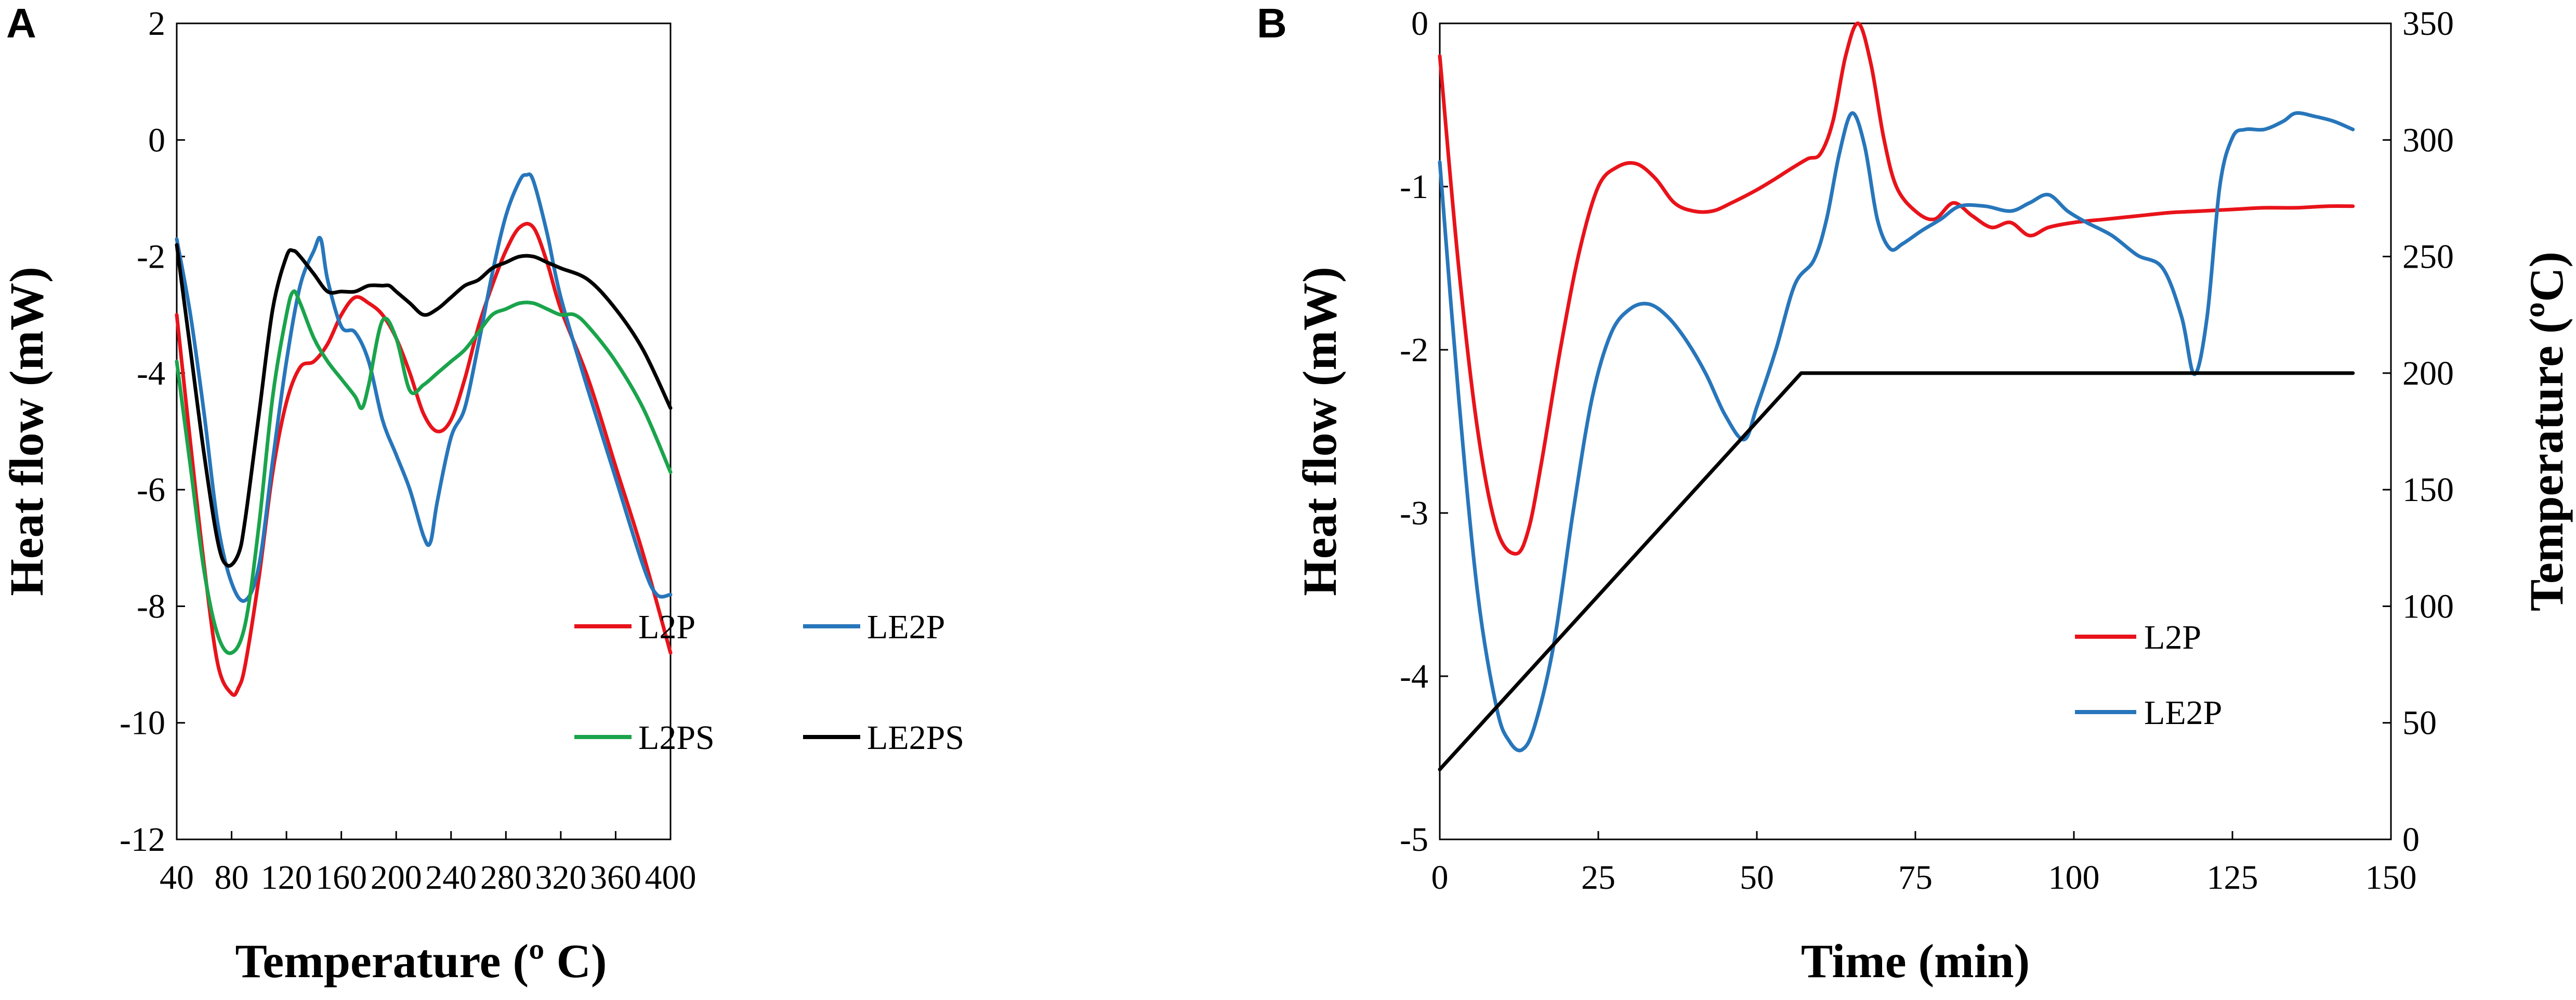 This screenshot has height=1000, width=2576. I want to click on y-tick-label: -8, so click(151, 606).